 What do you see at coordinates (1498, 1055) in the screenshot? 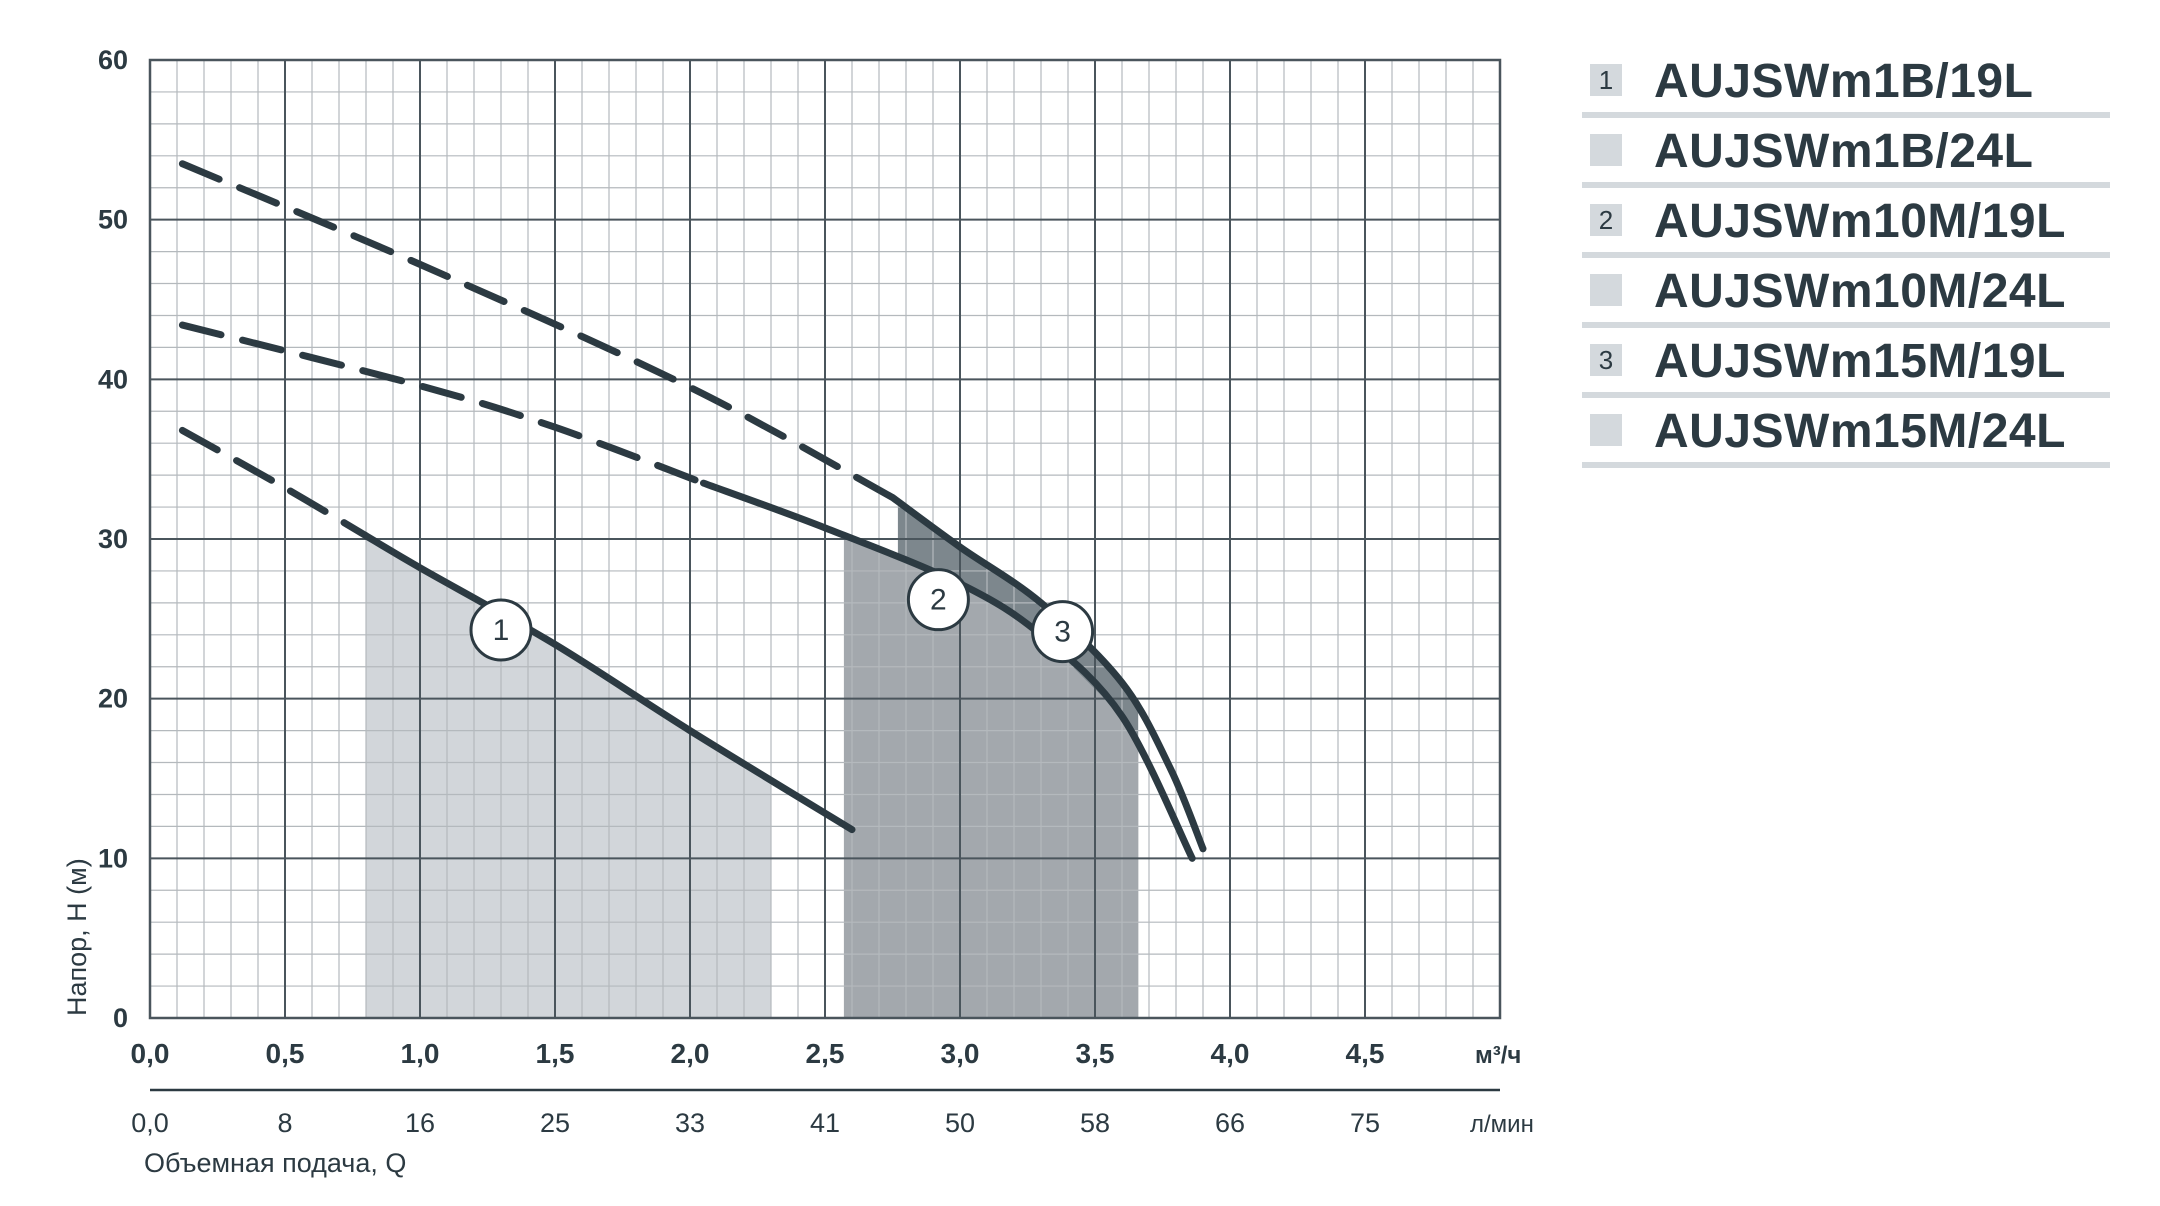
I see `x-unit-label: м³/ч` at bounding box center [1498, 1055].